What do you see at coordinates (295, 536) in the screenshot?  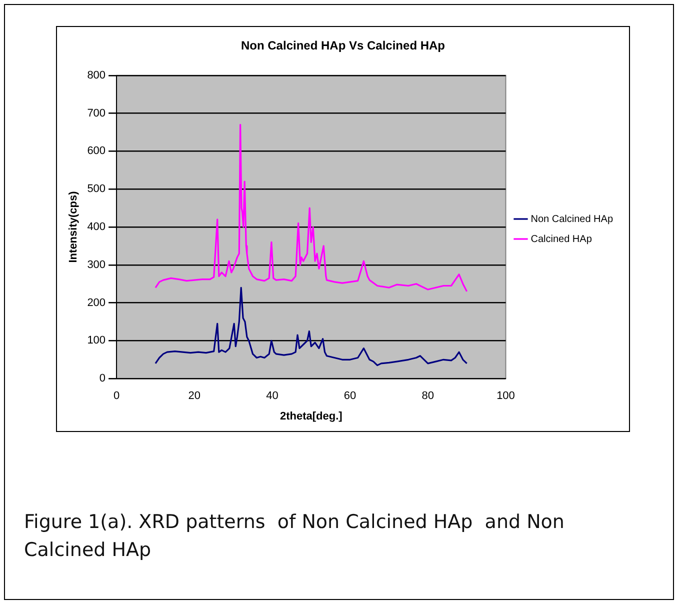 I see `caption: Figure 1(a). XRD patterns of Non Calcined HAp and Non Calcined HAp` at bounding box center [295, 536].